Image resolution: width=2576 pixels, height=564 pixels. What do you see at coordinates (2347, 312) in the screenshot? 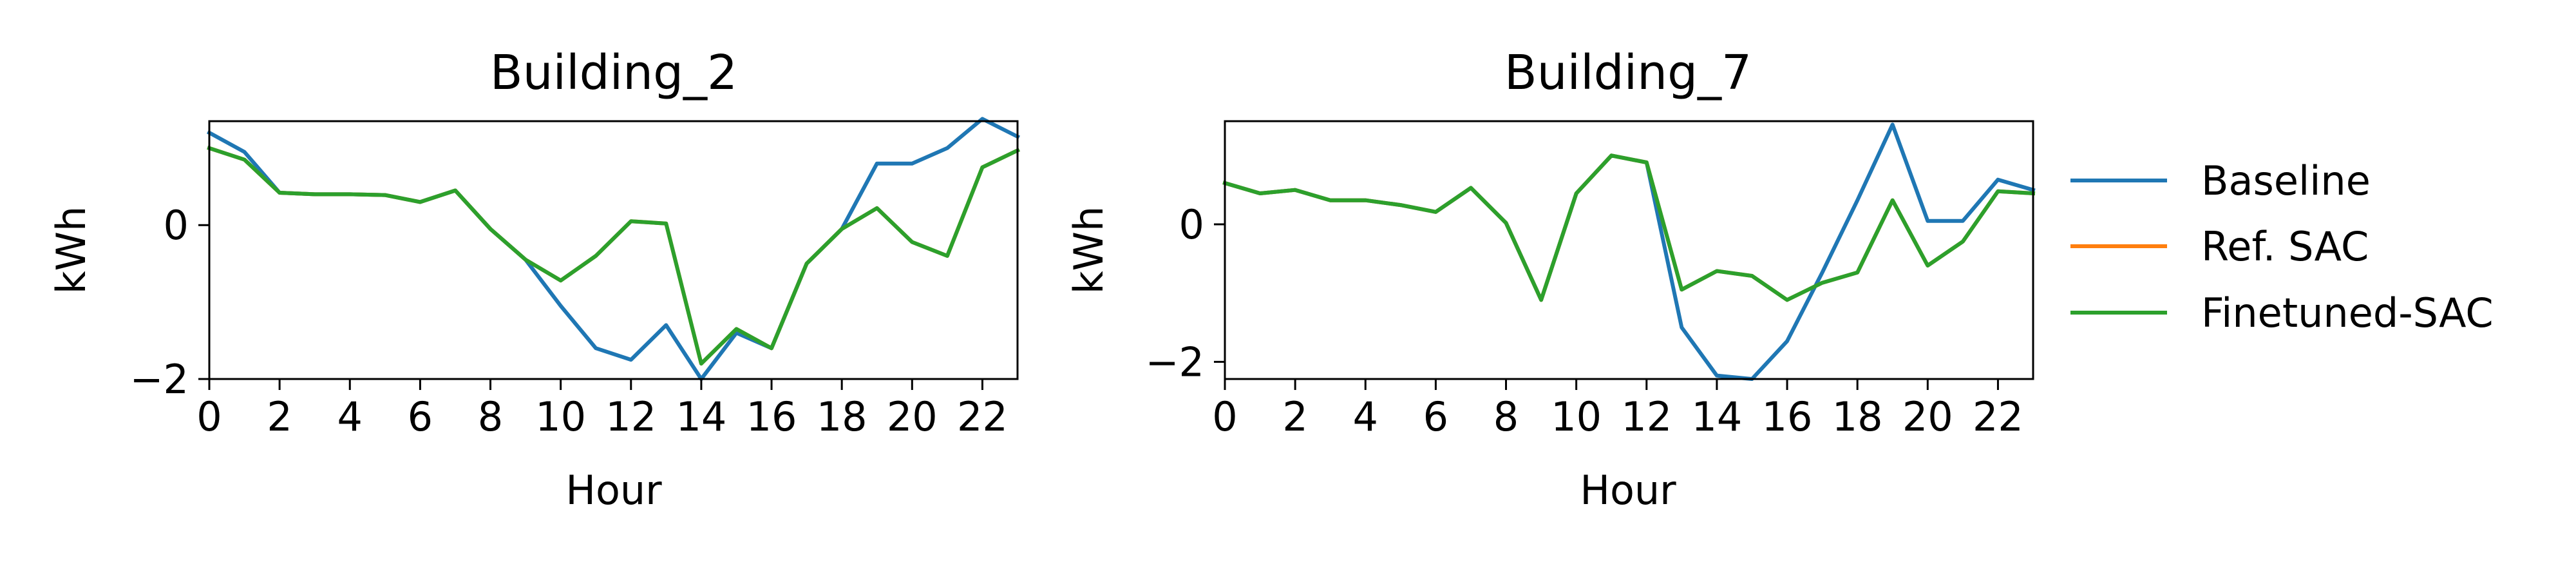
I see `legend-label-finetuned-sac: Finetuned-SAC` at bounding box center [2347, 312].